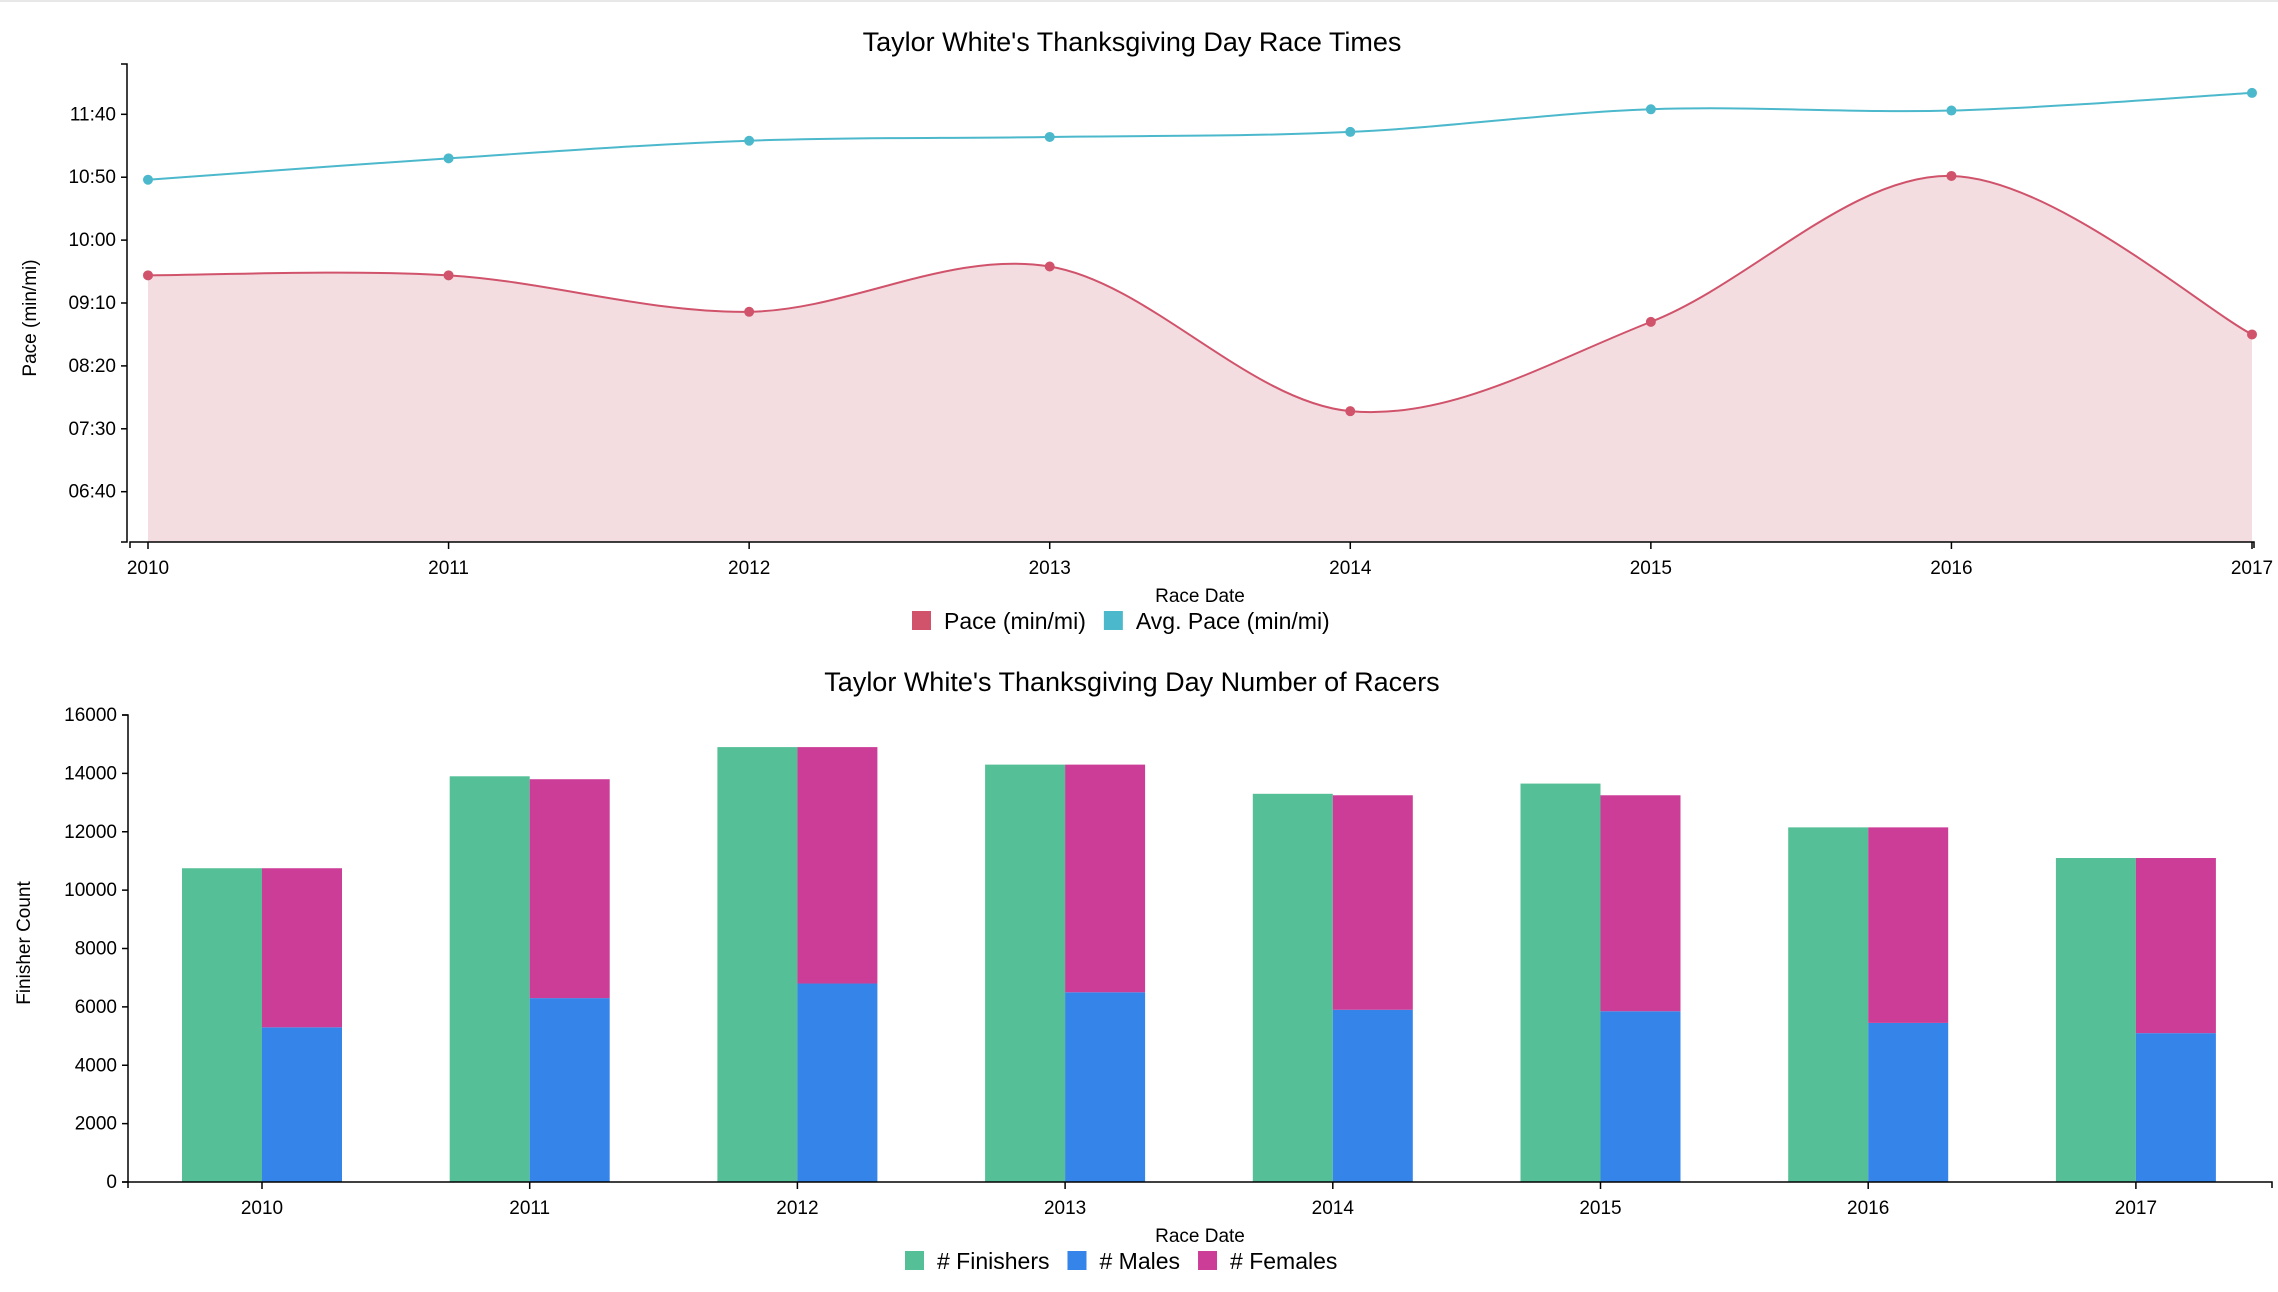  Describe the element at coordinates (749, 568) in the screenshot. I see `pace-x-tick-label: 2012` at that location.